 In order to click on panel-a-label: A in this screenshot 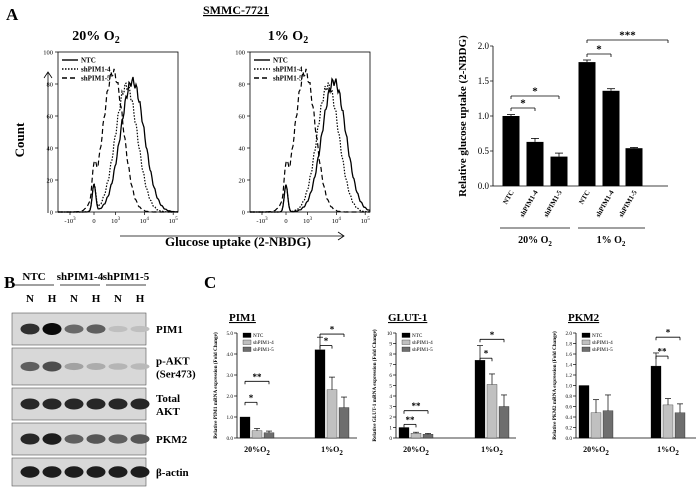, I will do `click(12, 14)`.